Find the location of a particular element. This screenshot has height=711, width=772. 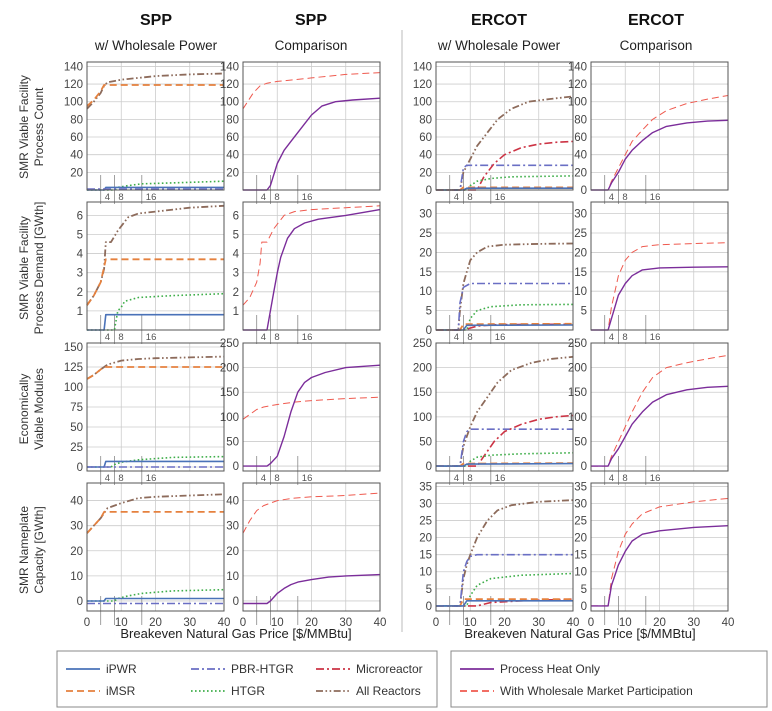

column-subtitle: Comparison is located at coordinates (656, 45).